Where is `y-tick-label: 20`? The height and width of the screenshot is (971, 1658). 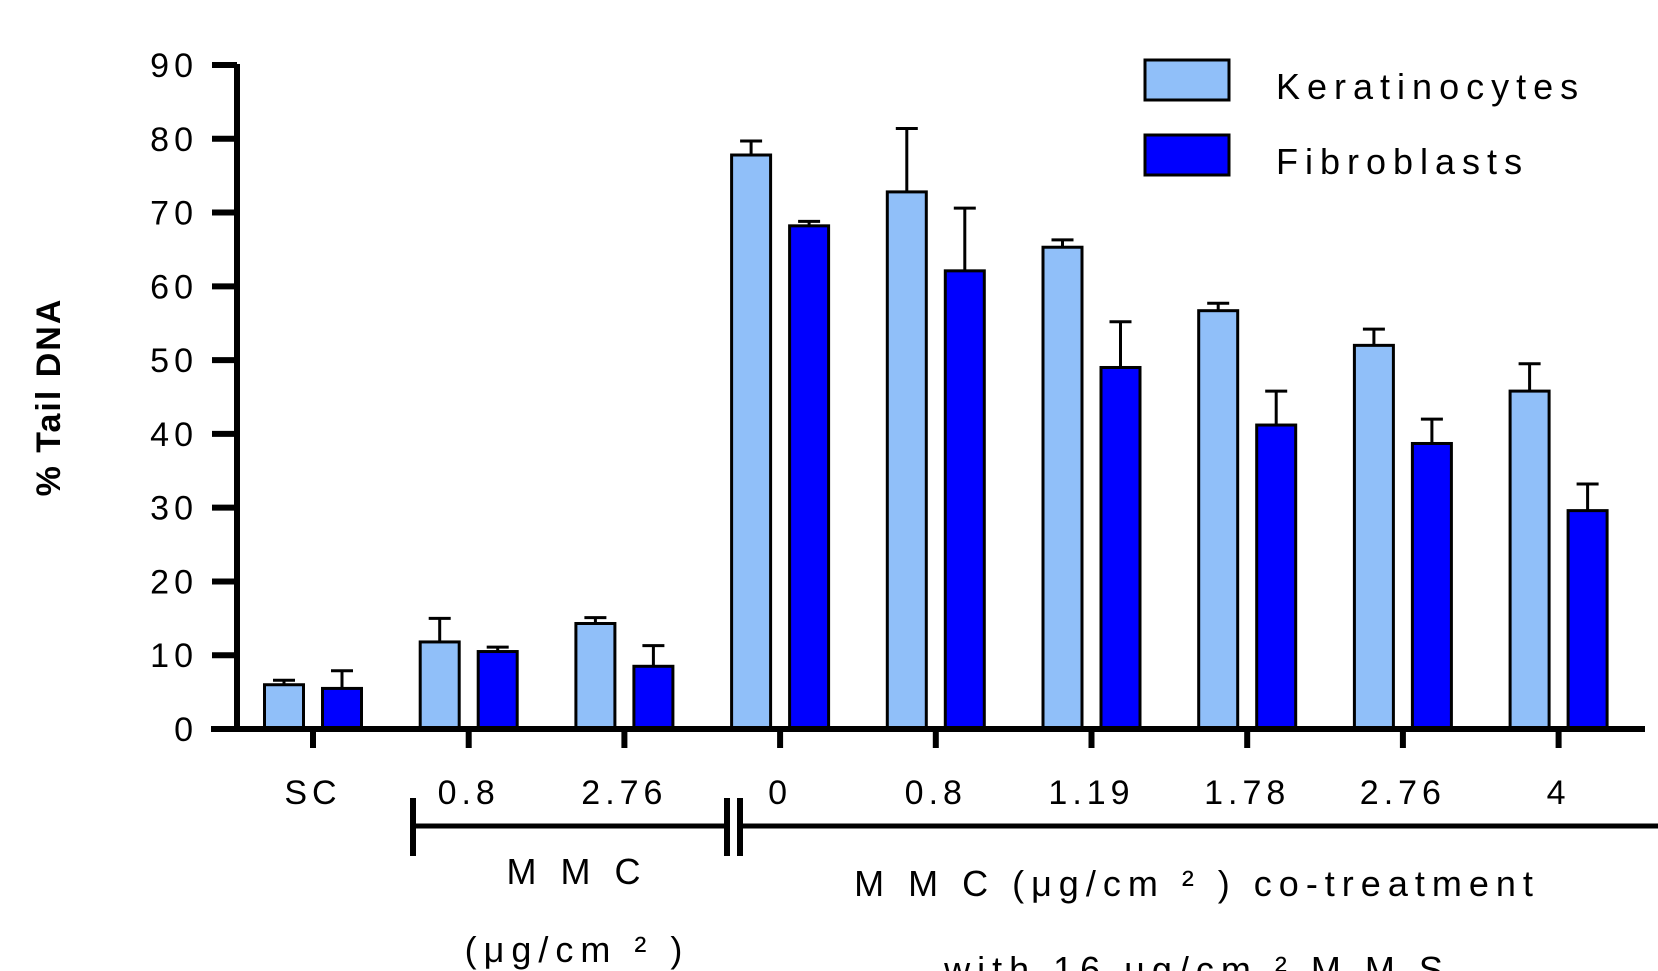
y-tick-label: 20 is located at coordinates (174, 582).